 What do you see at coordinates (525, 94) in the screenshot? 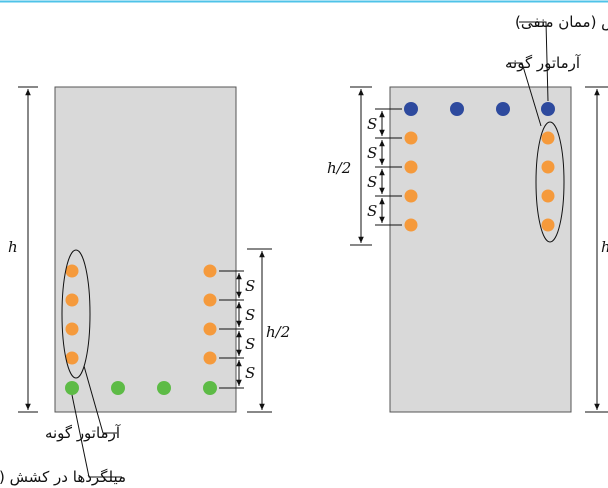
I see `skin-bars-top-leader` at bounding box center [525, 94].